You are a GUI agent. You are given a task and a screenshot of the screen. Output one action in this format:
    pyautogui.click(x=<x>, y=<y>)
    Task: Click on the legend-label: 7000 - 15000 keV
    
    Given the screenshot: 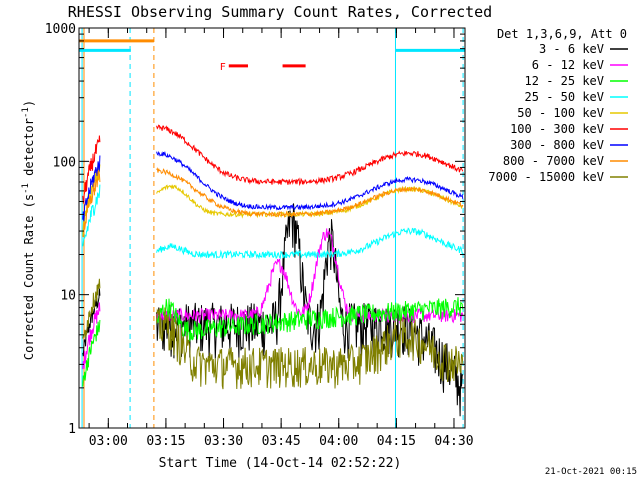 What is the action you would take?
    pyautogui.click(x=546, y=177)
    